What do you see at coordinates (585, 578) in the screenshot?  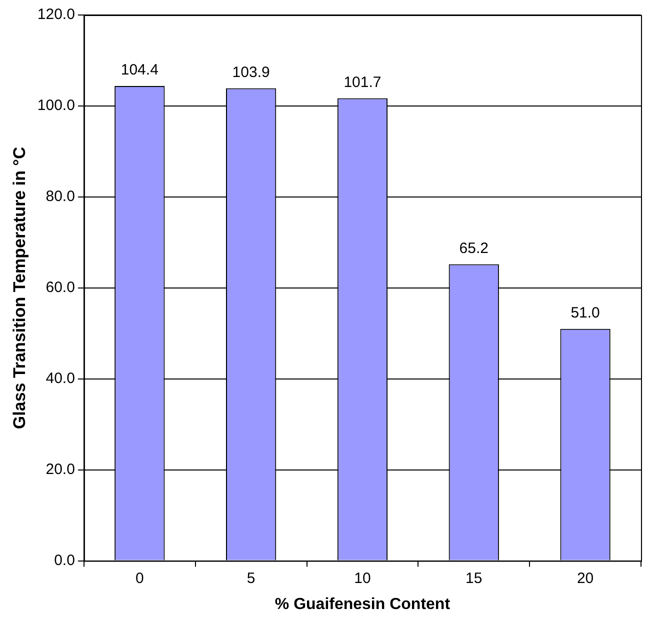 I see `x-tick-label: 20` at bounding box center [585, 578].